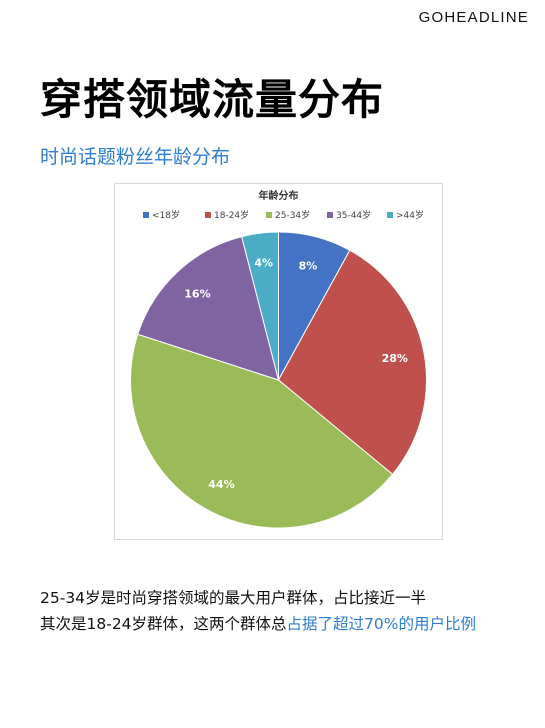  I want to click on summary-line-2: 其次是18-24岁群体，这两个群体总占据了超过70%的用户比例, so click(258, 623).